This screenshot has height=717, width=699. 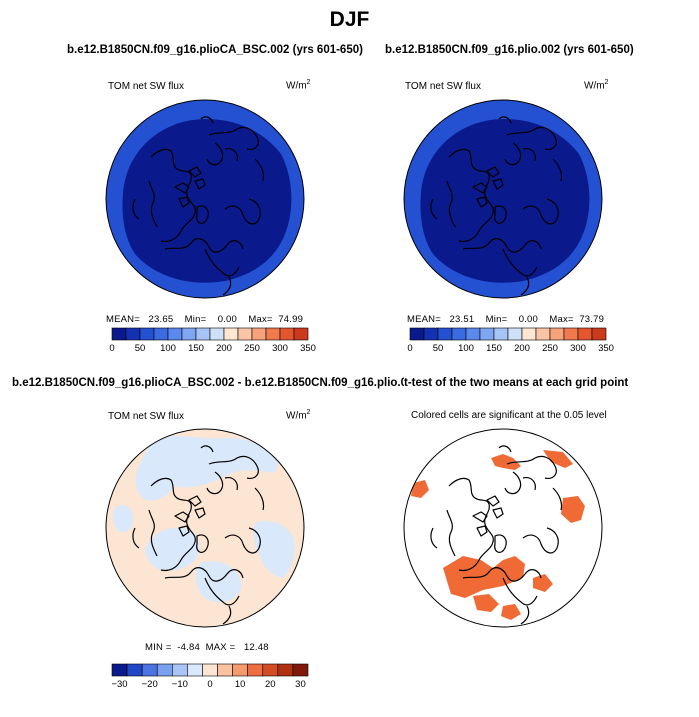 I want to click on panel-0-map-border, so click(x=205, y=199).